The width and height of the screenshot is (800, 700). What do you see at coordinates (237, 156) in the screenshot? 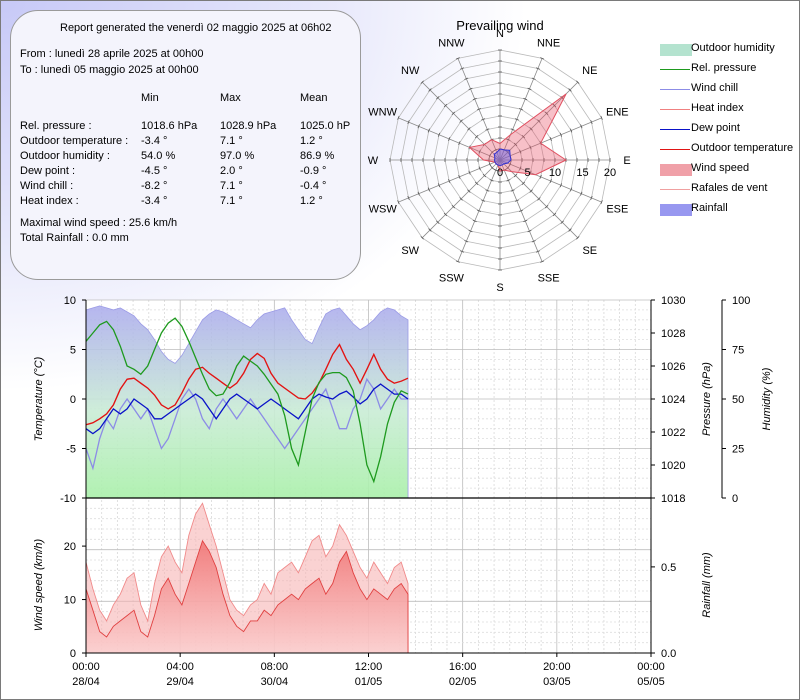
I see `stat-max: 97.0 %` at bounding box center [237, 156].